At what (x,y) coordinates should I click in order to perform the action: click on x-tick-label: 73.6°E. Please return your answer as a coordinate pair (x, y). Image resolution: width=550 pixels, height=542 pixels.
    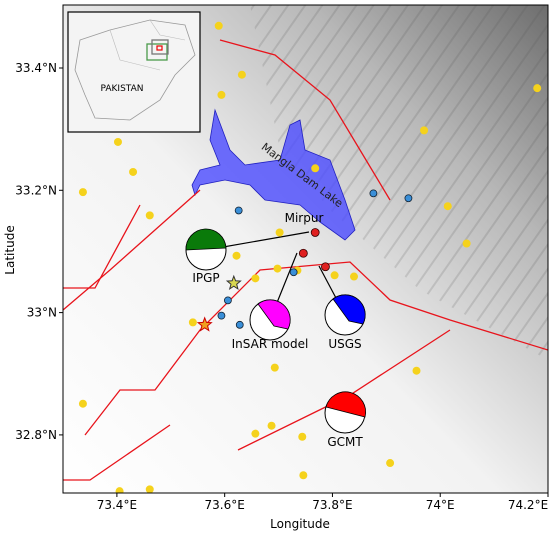
    Looking at the image, I should click on (225, 505).